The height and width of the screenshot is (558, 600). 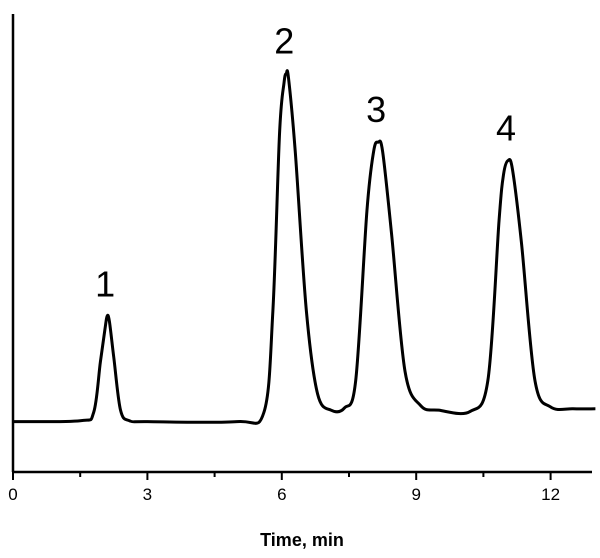 I want to click on peak-label: 1, so click(x=105, y=283).